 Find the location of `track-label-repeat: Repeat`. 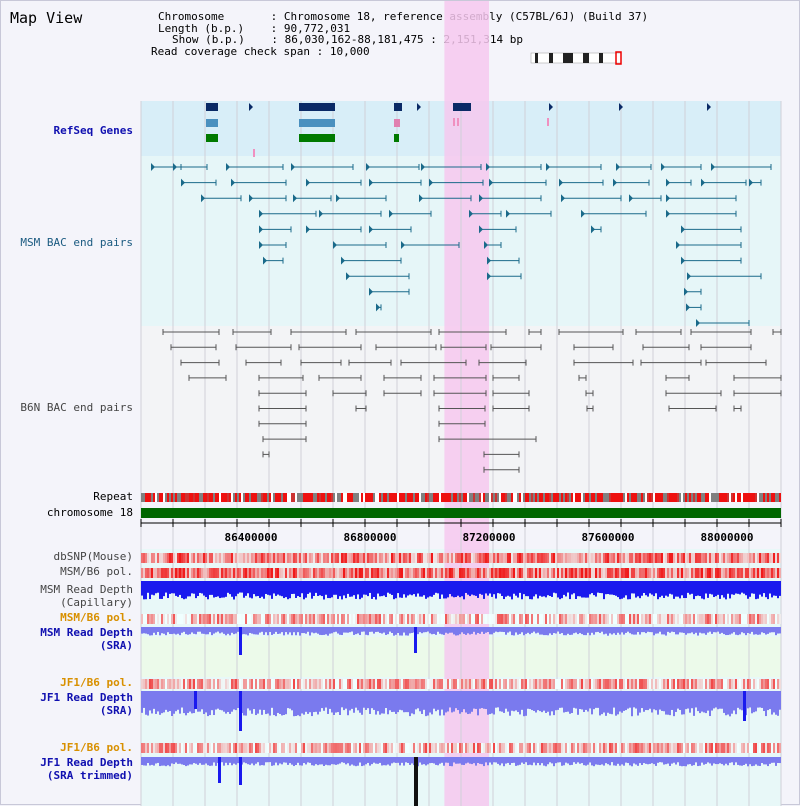

track-label-repeat: Repeat is located at coordinates (113, 496).